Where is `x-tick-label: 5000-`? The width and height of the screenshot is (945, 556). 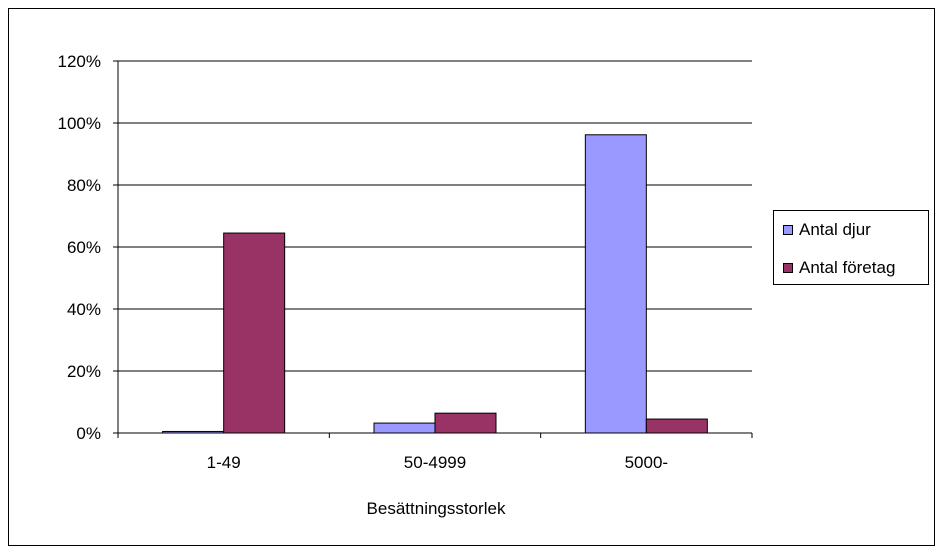
x-tick-label: 5000- is located at coordinates (646, 462).